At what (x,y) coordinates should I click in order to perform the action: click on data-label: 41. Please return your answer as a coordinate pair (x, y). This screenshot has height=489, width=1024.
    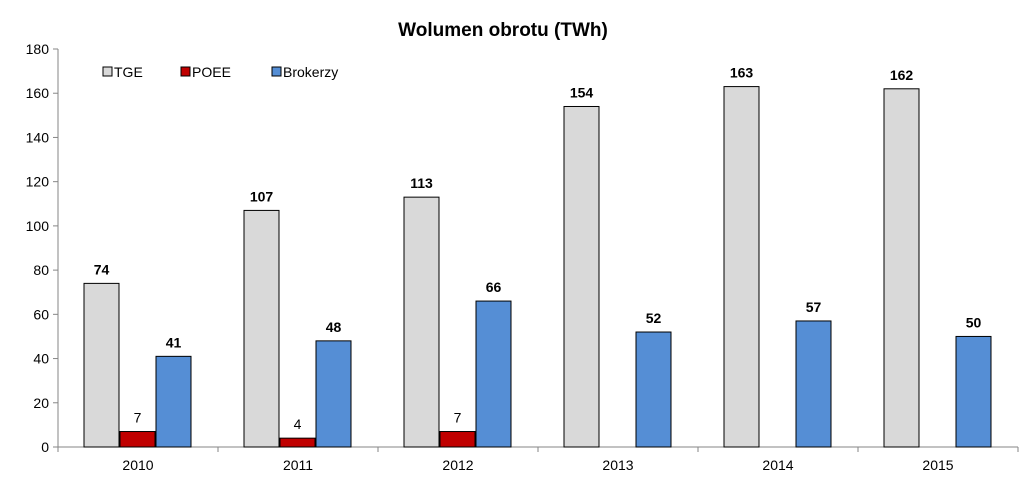
    Looking at the image, I should click on (174, 342).